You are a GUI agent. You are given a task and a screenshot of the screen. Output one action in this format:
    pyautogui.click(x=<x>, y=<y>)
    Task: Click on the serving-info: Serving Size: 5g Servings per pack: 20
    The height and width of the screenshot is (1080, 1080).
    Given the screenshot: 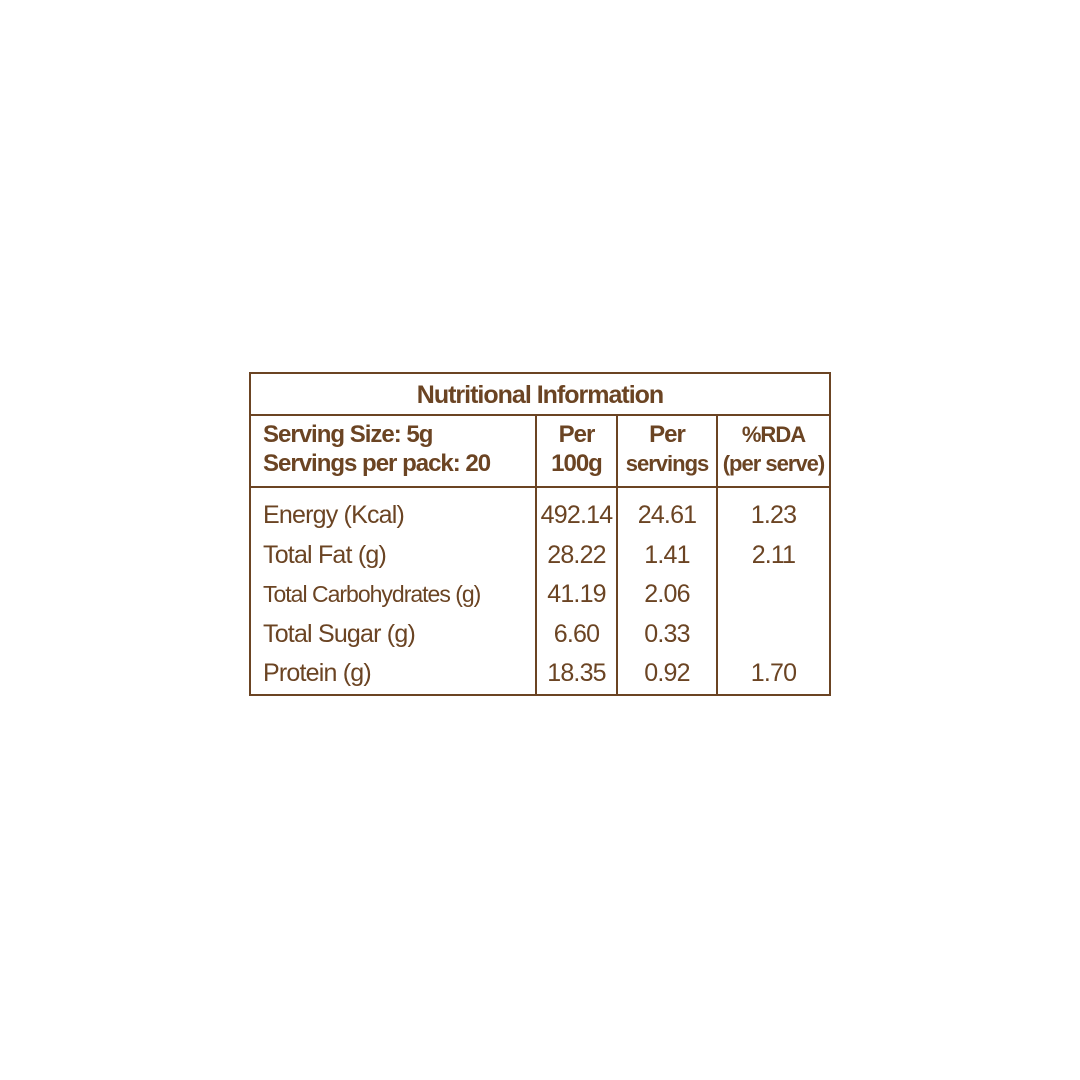 What is the action you would take?
    pyautogui.click(x=377, y=449)
    